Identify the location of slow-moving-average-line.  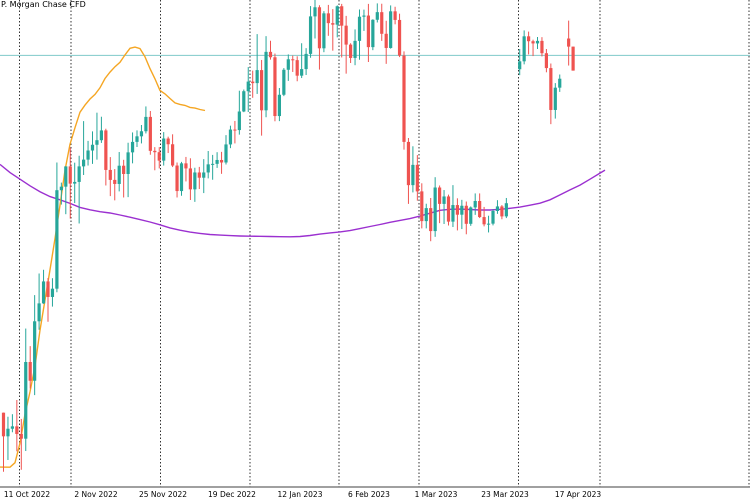
(303, 200).